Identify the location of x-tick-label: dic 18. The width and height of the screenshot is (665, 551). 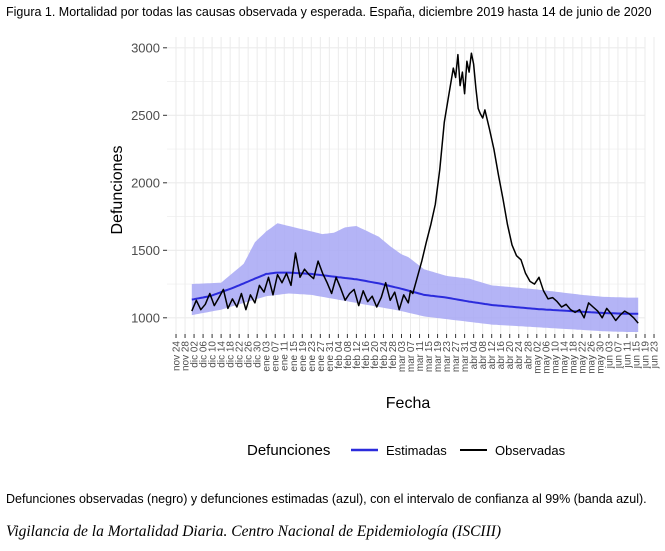
(231, 354).